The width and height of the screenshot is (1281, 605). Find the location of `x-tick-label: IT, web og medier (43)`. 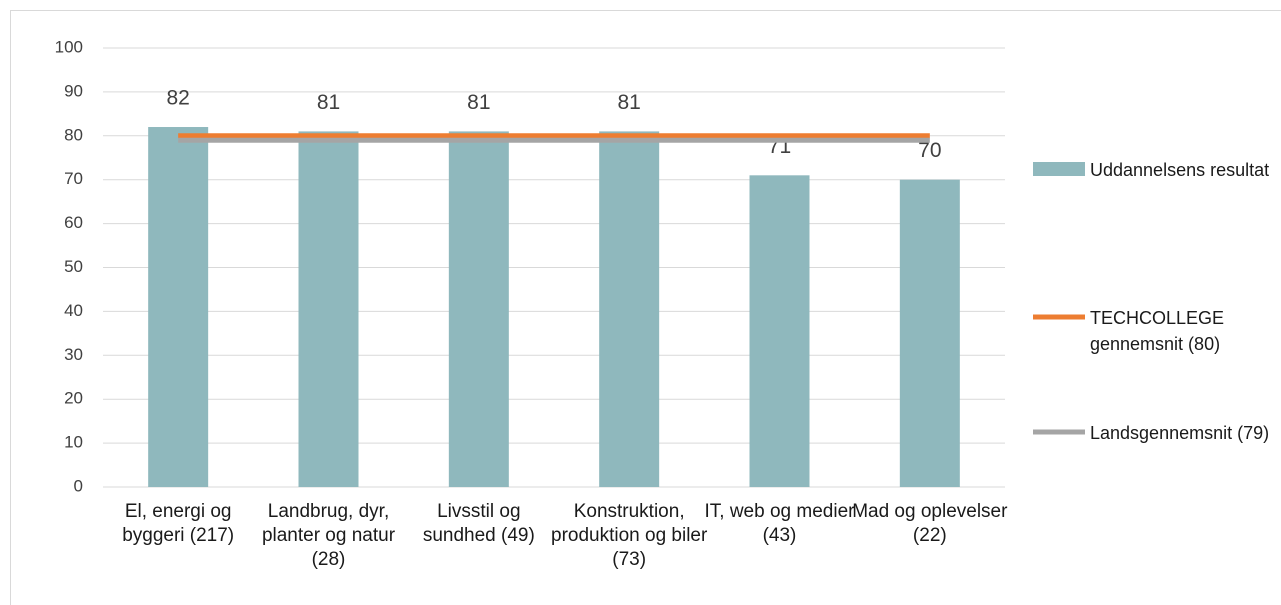

x-tick-label: IT, web og medier (43) is located at coordinates (779, 523).